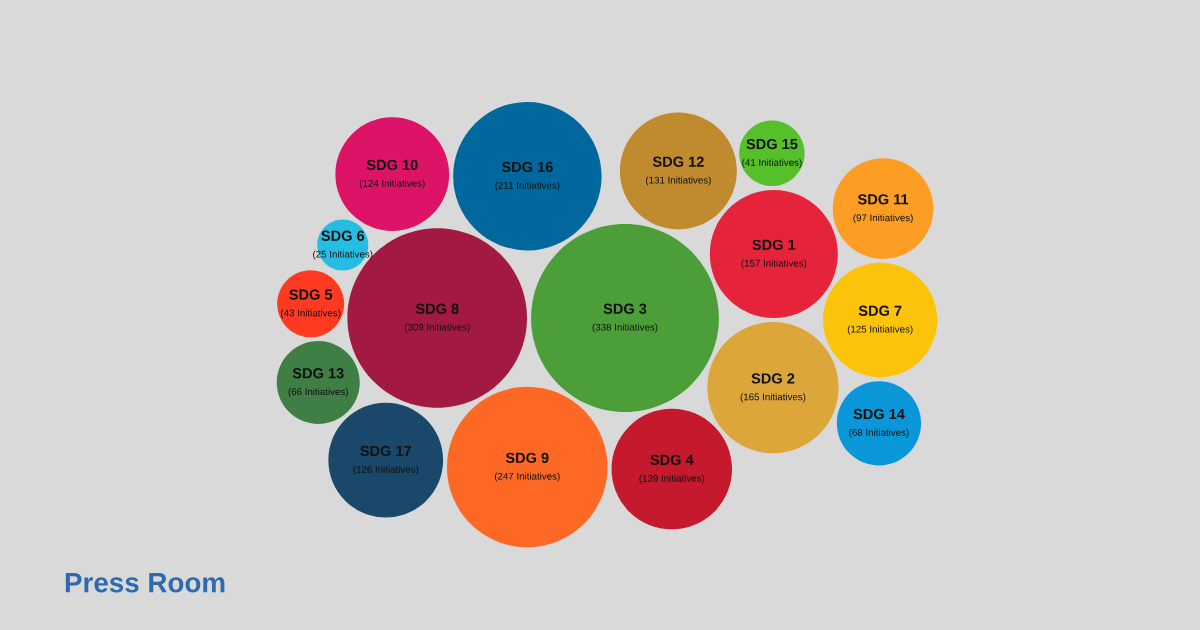 This screenshot has height=630, width=1200. Describe the element at coordinates (311, 314) in the screenshot. I see `data-label: (43 Initiatives)` at that location.